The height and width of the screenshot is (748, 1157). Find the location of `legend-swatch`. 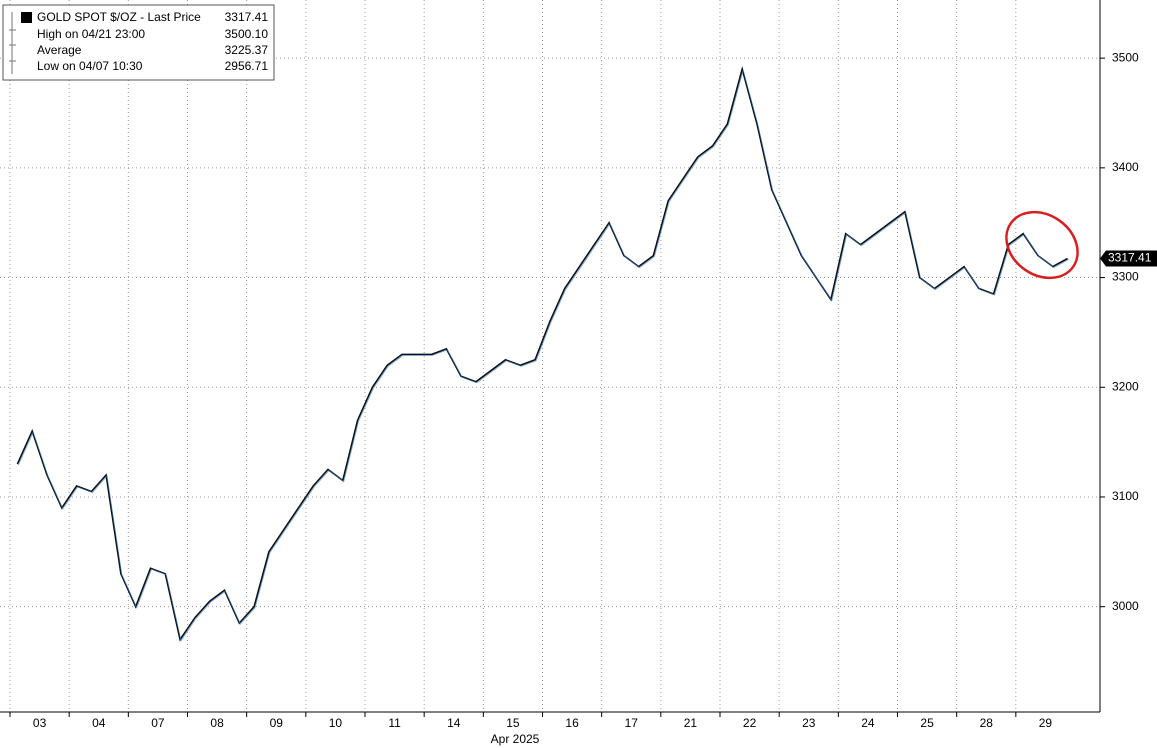

legend-swatch is located at coordinates (26, 17).